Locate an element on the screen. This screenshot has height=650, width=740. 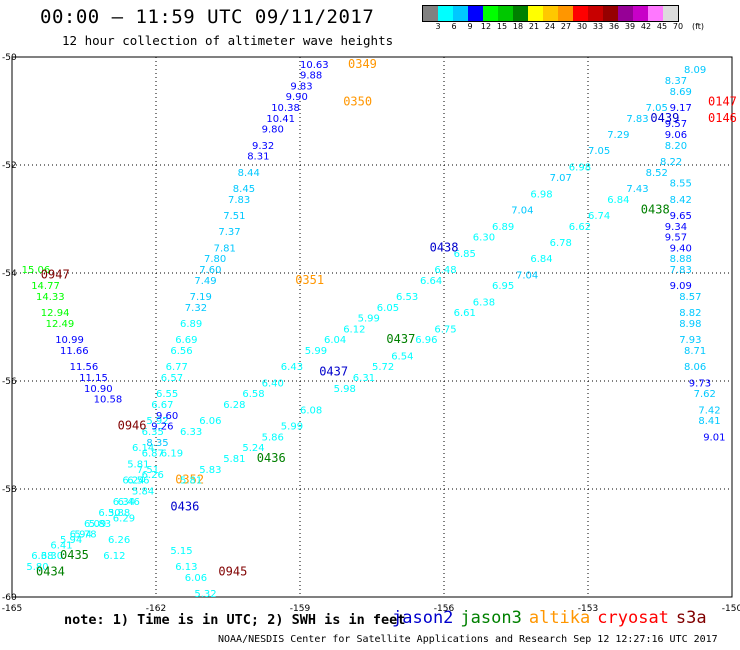
wave-height-value: 5.84 is located at coordinates (143, 491).